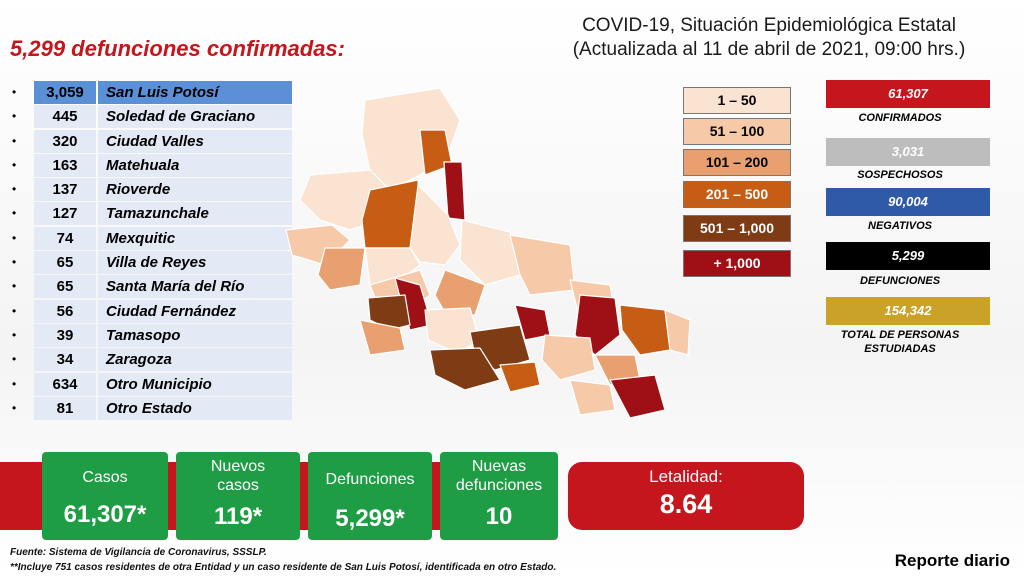  I want to click on deaths-count: 56, so click(65, 311).